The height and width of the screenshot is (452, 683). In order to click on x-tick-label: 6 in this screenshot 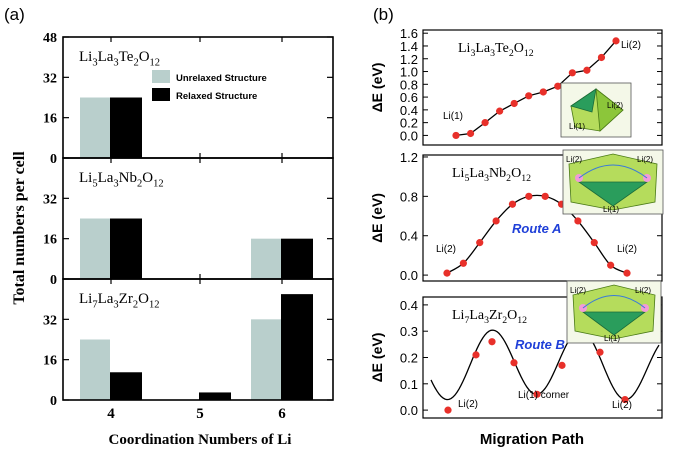, I will do `click(282, 414)`.